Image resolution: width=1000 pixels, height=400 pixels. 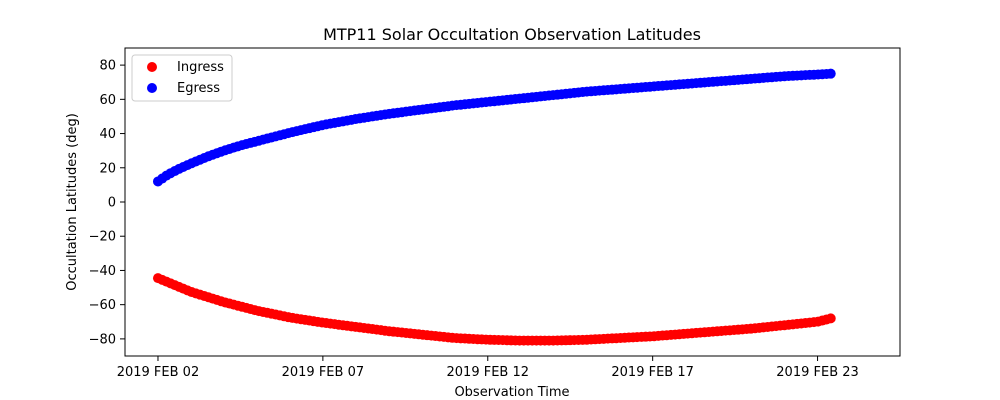 I want to click on legend-label-egress: Egress, so click(x=198, y=88).